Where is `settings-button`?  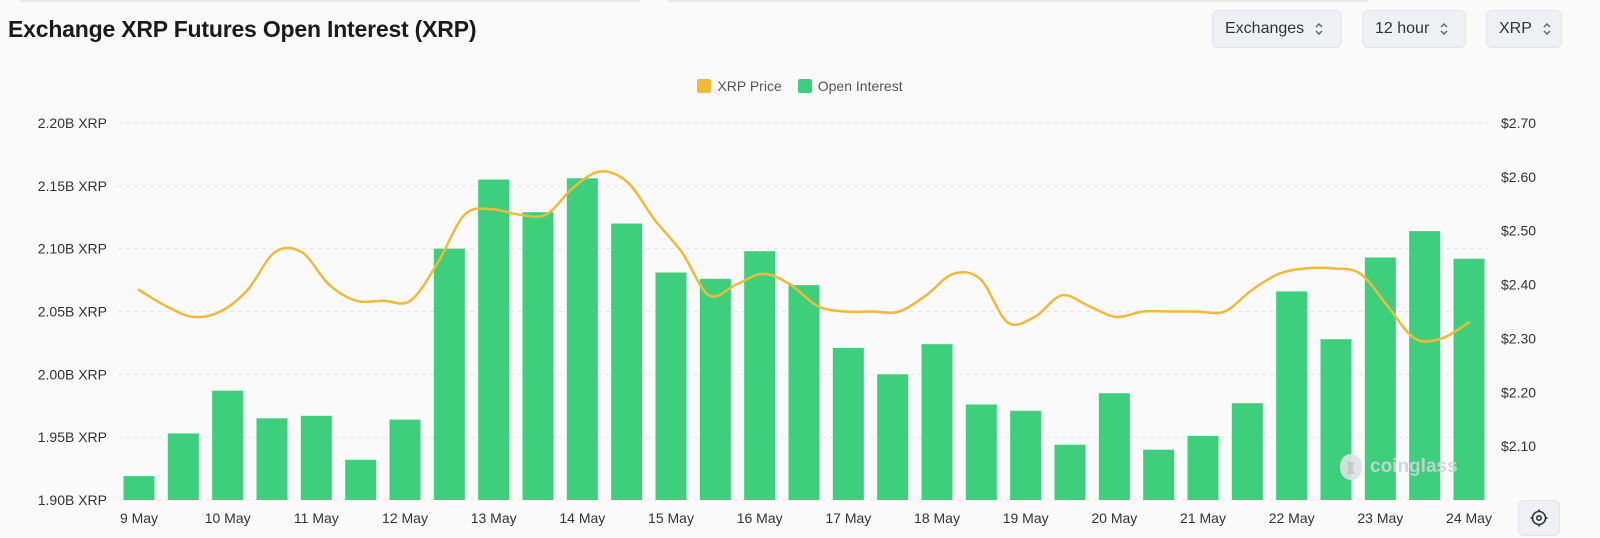 settings-button is located at coordinates (1539, 518).